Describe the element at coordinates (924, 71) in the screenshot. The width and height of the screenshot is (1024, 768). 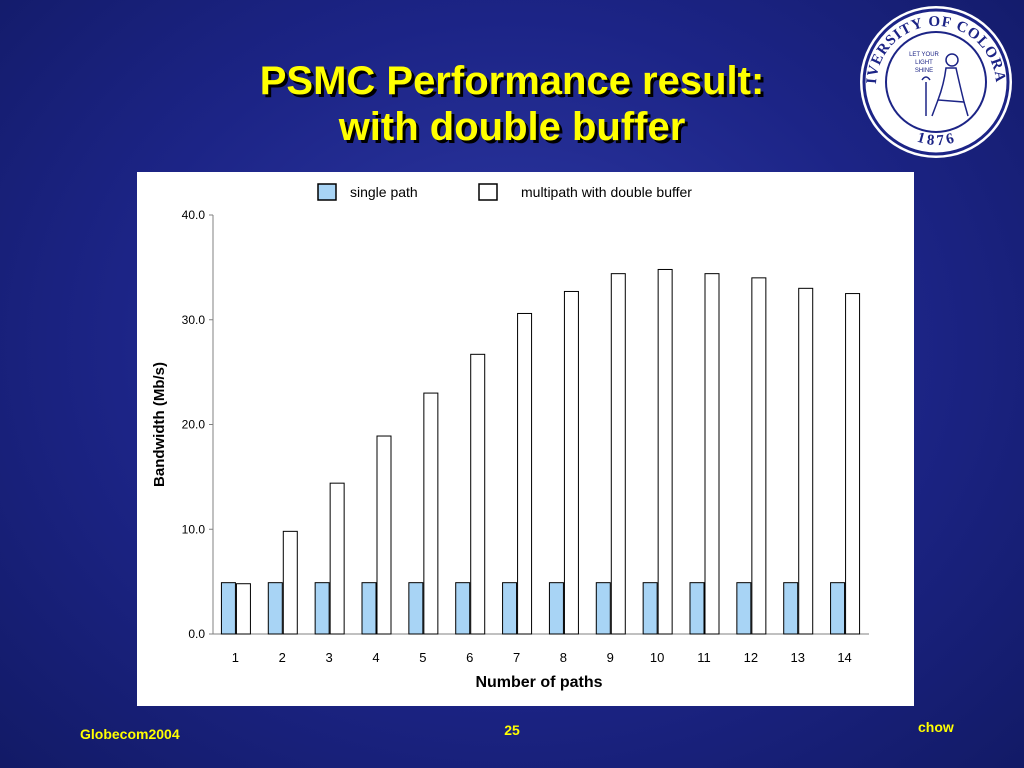
I see `seal-motto-3: SHINE` at that location.